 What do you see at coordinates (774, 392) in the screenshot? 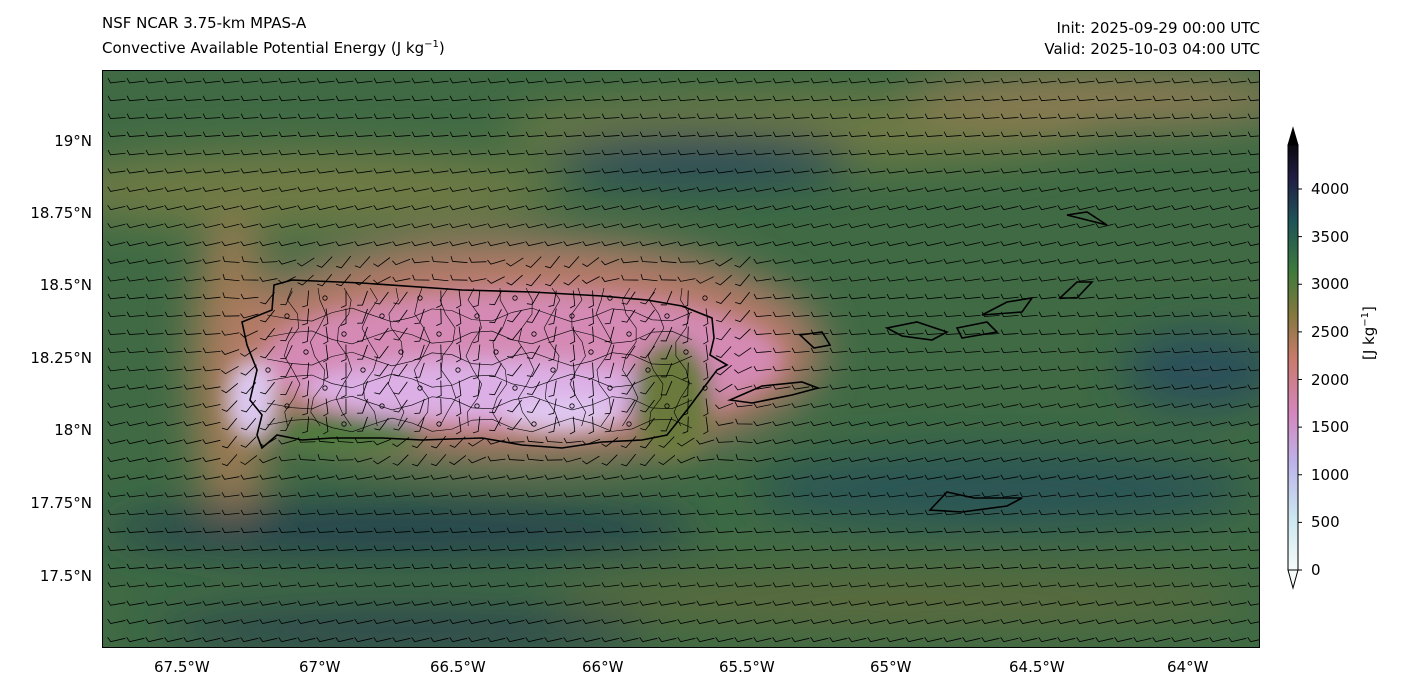
I see `vieques-outline` at bounding box center [774, 392].